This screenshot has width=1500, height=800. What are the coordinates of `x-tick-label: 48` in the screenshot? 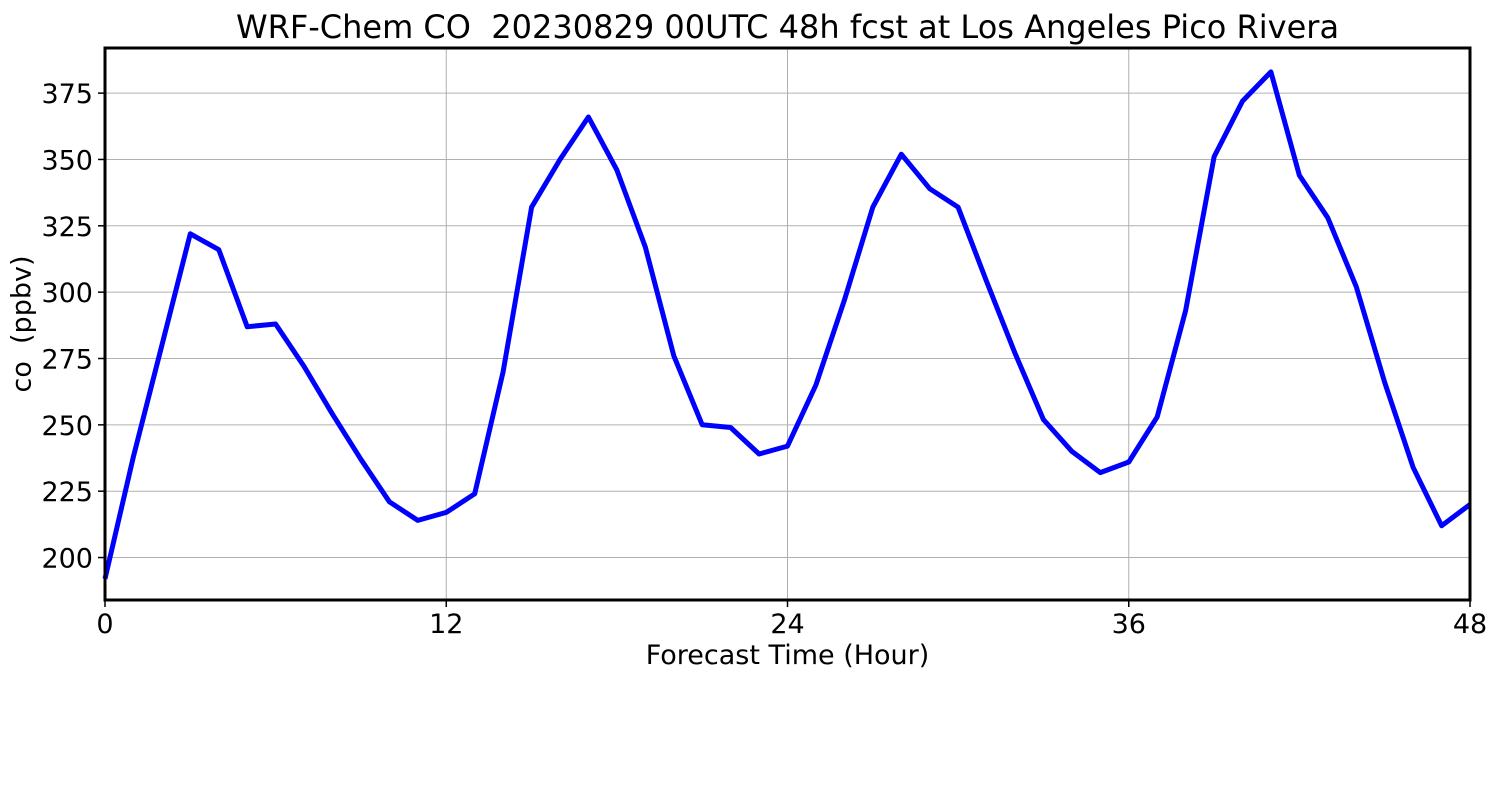 It's located at (1470, 624).